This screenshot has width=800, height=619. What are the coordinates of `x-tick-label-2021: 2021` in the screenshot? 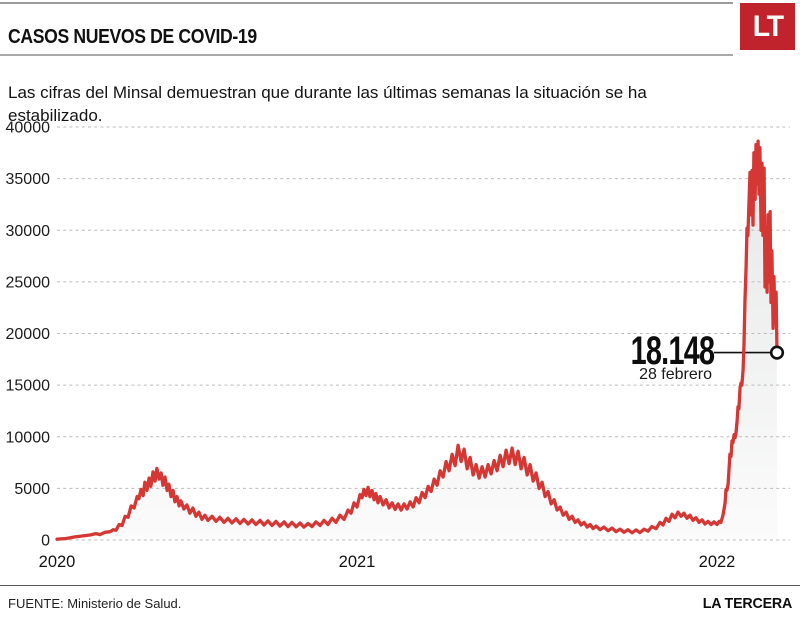 It's located at (357, 562).